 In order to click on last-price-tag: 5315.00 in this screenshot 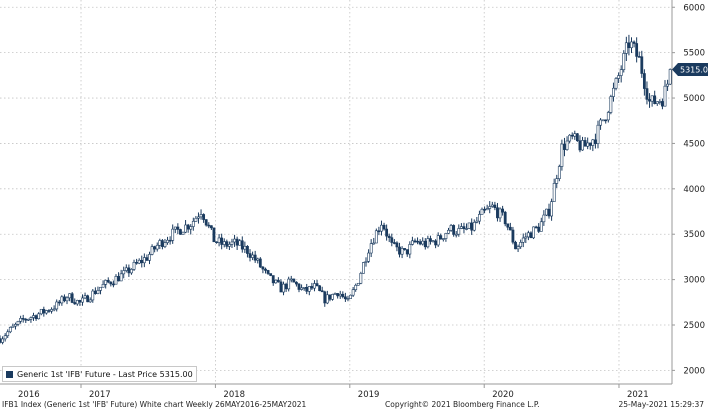, I will do `click(690, 69)`.